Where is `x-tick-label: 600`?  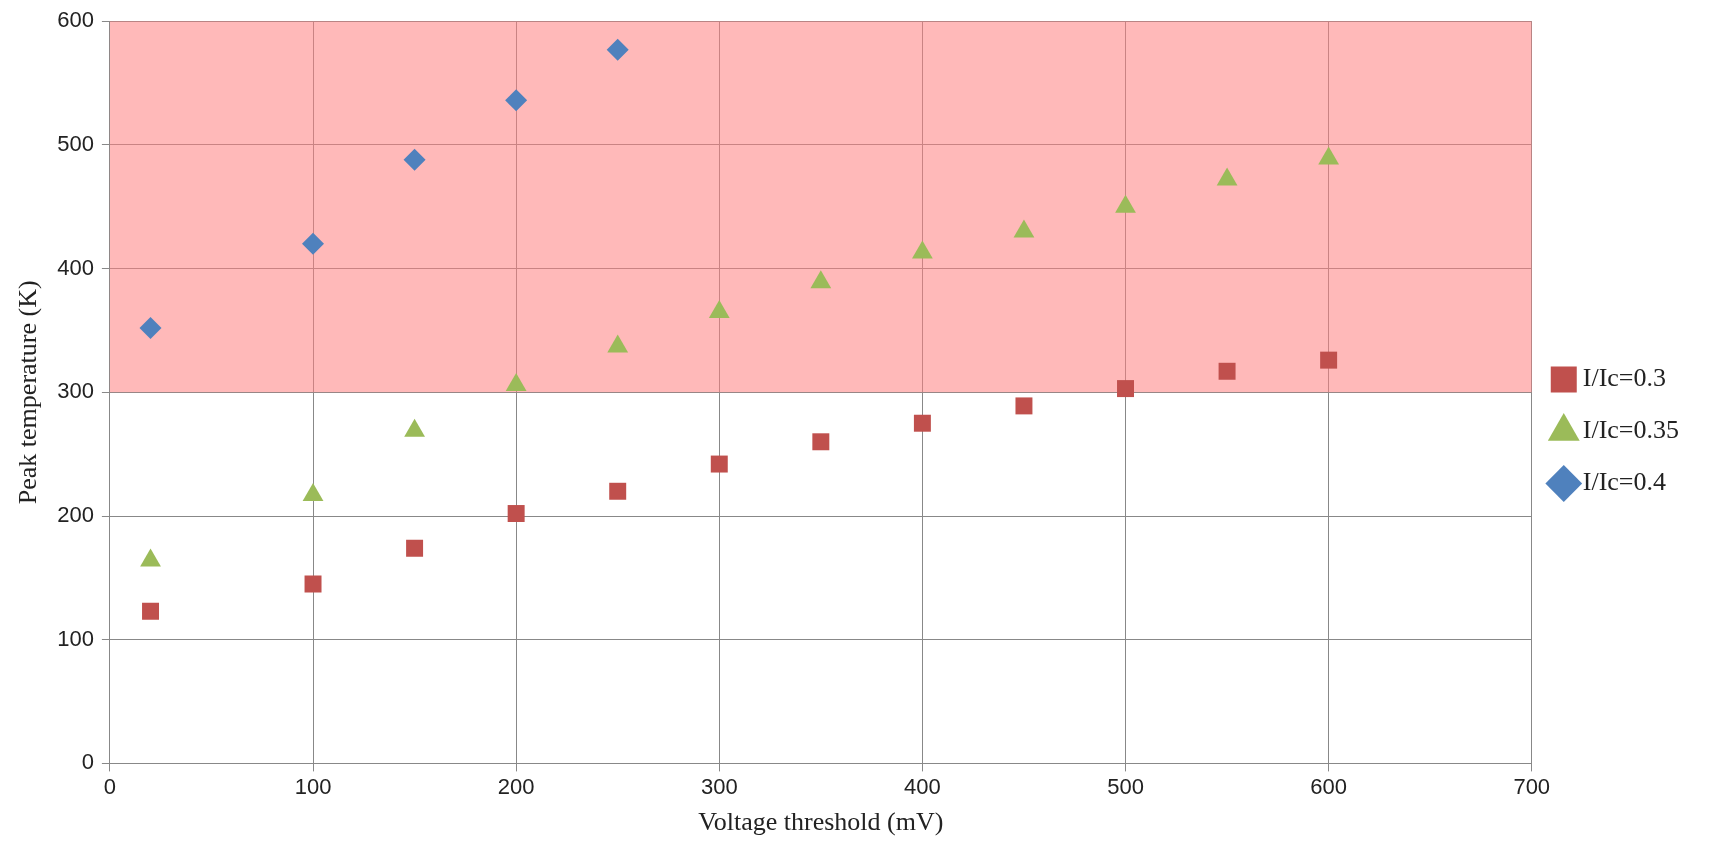 x-tick-label: 600 is located at coordinates (1328, 786).